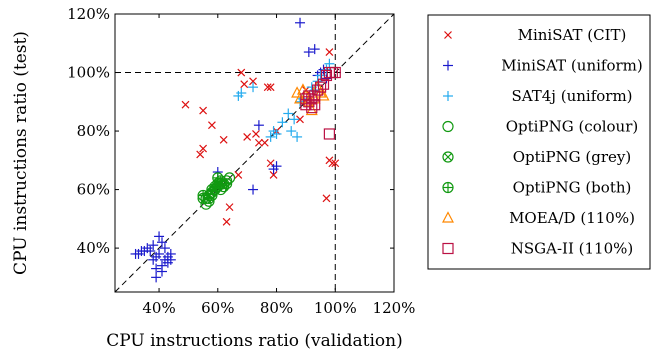 This screenshot has height=356, width=660. What do you see at coordinates (158, 308) in the screenshot?
I see `x-tick-label: 40%` at bounding box center [158, 308].